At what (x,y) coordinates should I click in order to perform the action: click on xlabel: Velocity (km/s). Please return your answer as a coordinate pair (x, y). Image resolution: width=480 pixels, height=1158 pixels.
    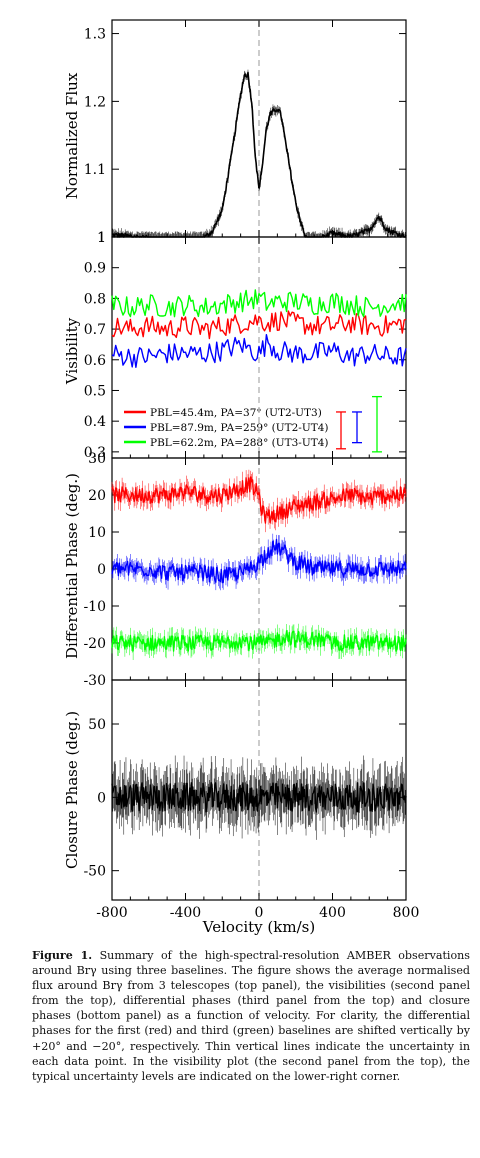
    Looking at the image, I should click on (258, 927).